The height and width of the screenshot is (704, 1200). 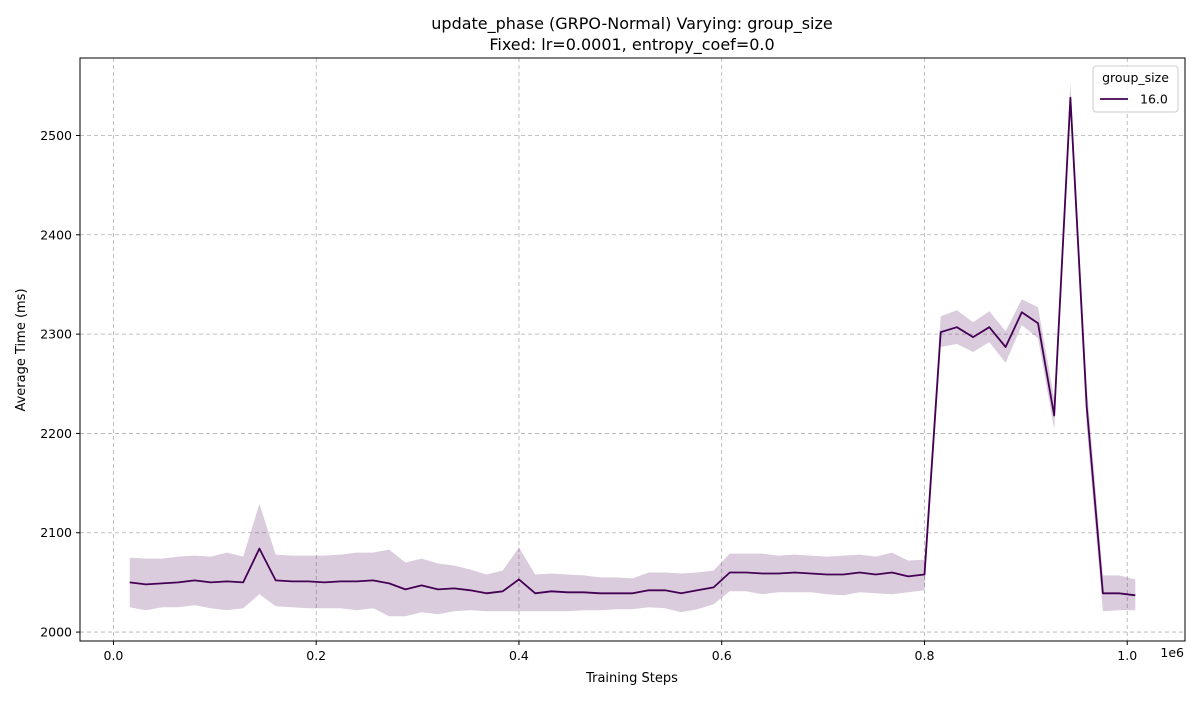 I want to click on x-tick-label: 0.6, so click(x=722, y=655).